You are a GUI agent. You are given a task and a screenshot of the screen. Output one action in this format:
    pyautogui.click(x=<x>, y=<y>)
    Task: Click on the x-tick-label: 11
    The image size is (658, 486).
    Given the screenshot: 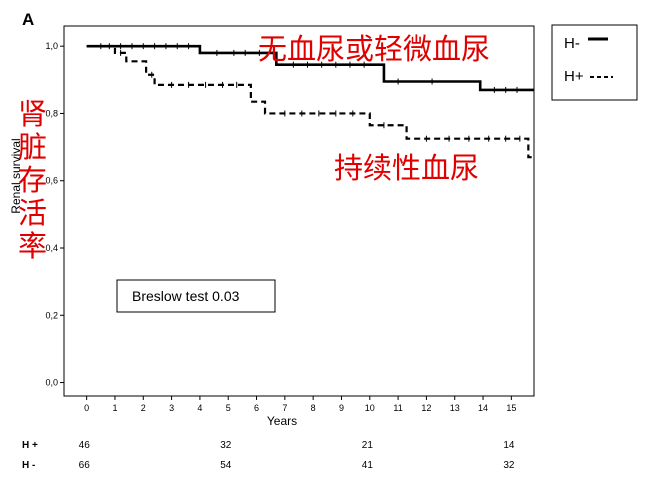 What is the action you would take?
    pyautogui.click(x=397, y=408)
    